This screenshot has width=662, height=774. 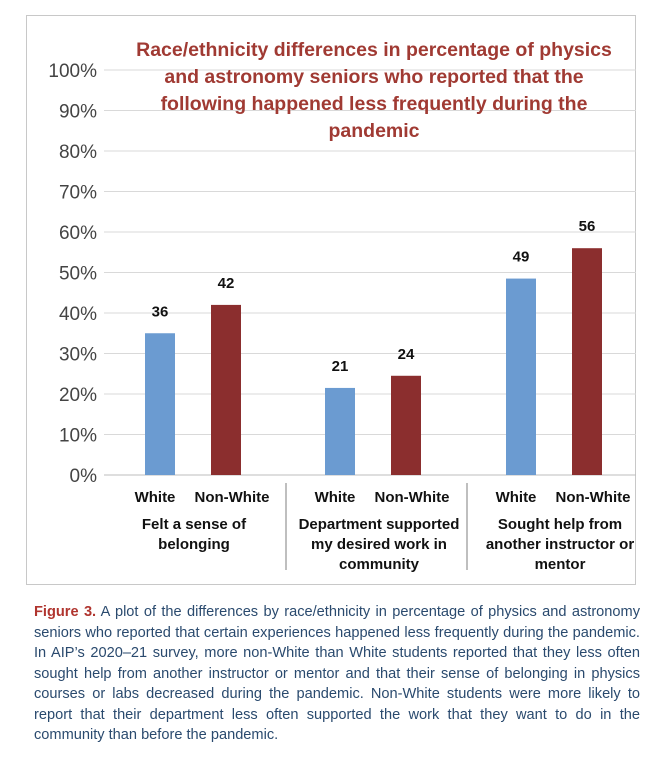 I want to click on y-tick-label: 40%, so click(x=78, y=314).